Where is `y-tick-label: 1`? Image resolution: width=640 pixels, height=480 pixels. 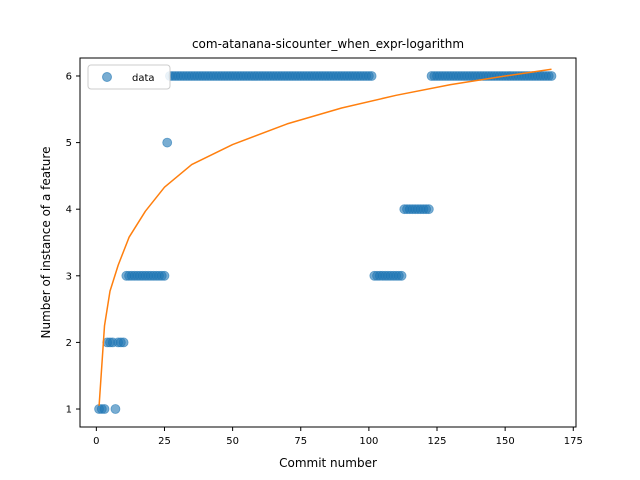 y-tick-label: 1 is located at coordinates (69, 410).